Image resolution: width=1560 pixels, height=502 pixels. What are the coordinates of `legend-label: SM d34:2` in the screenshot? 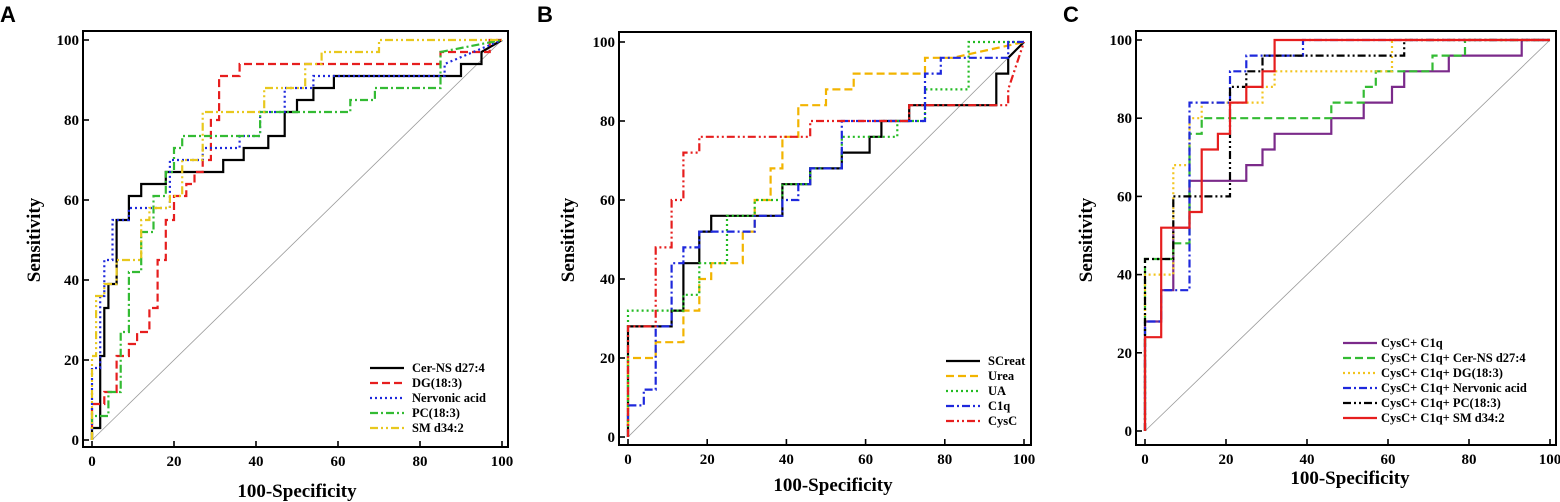 It's located at (438, 428).